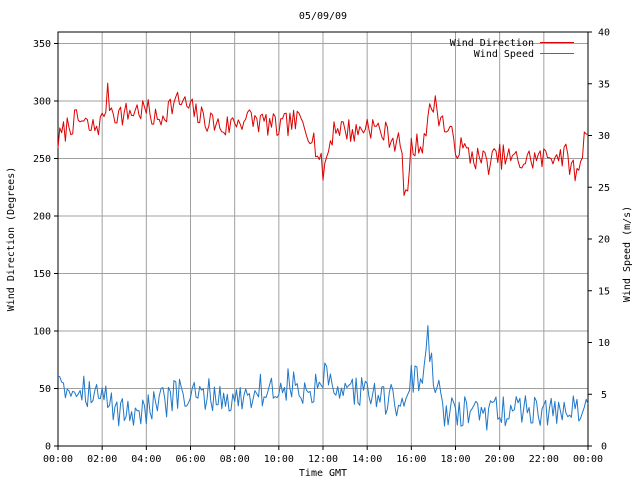 The height and width of the screenshot is (480, 640). I want to click on x-tick-label: 10:00, so click(279, 459).